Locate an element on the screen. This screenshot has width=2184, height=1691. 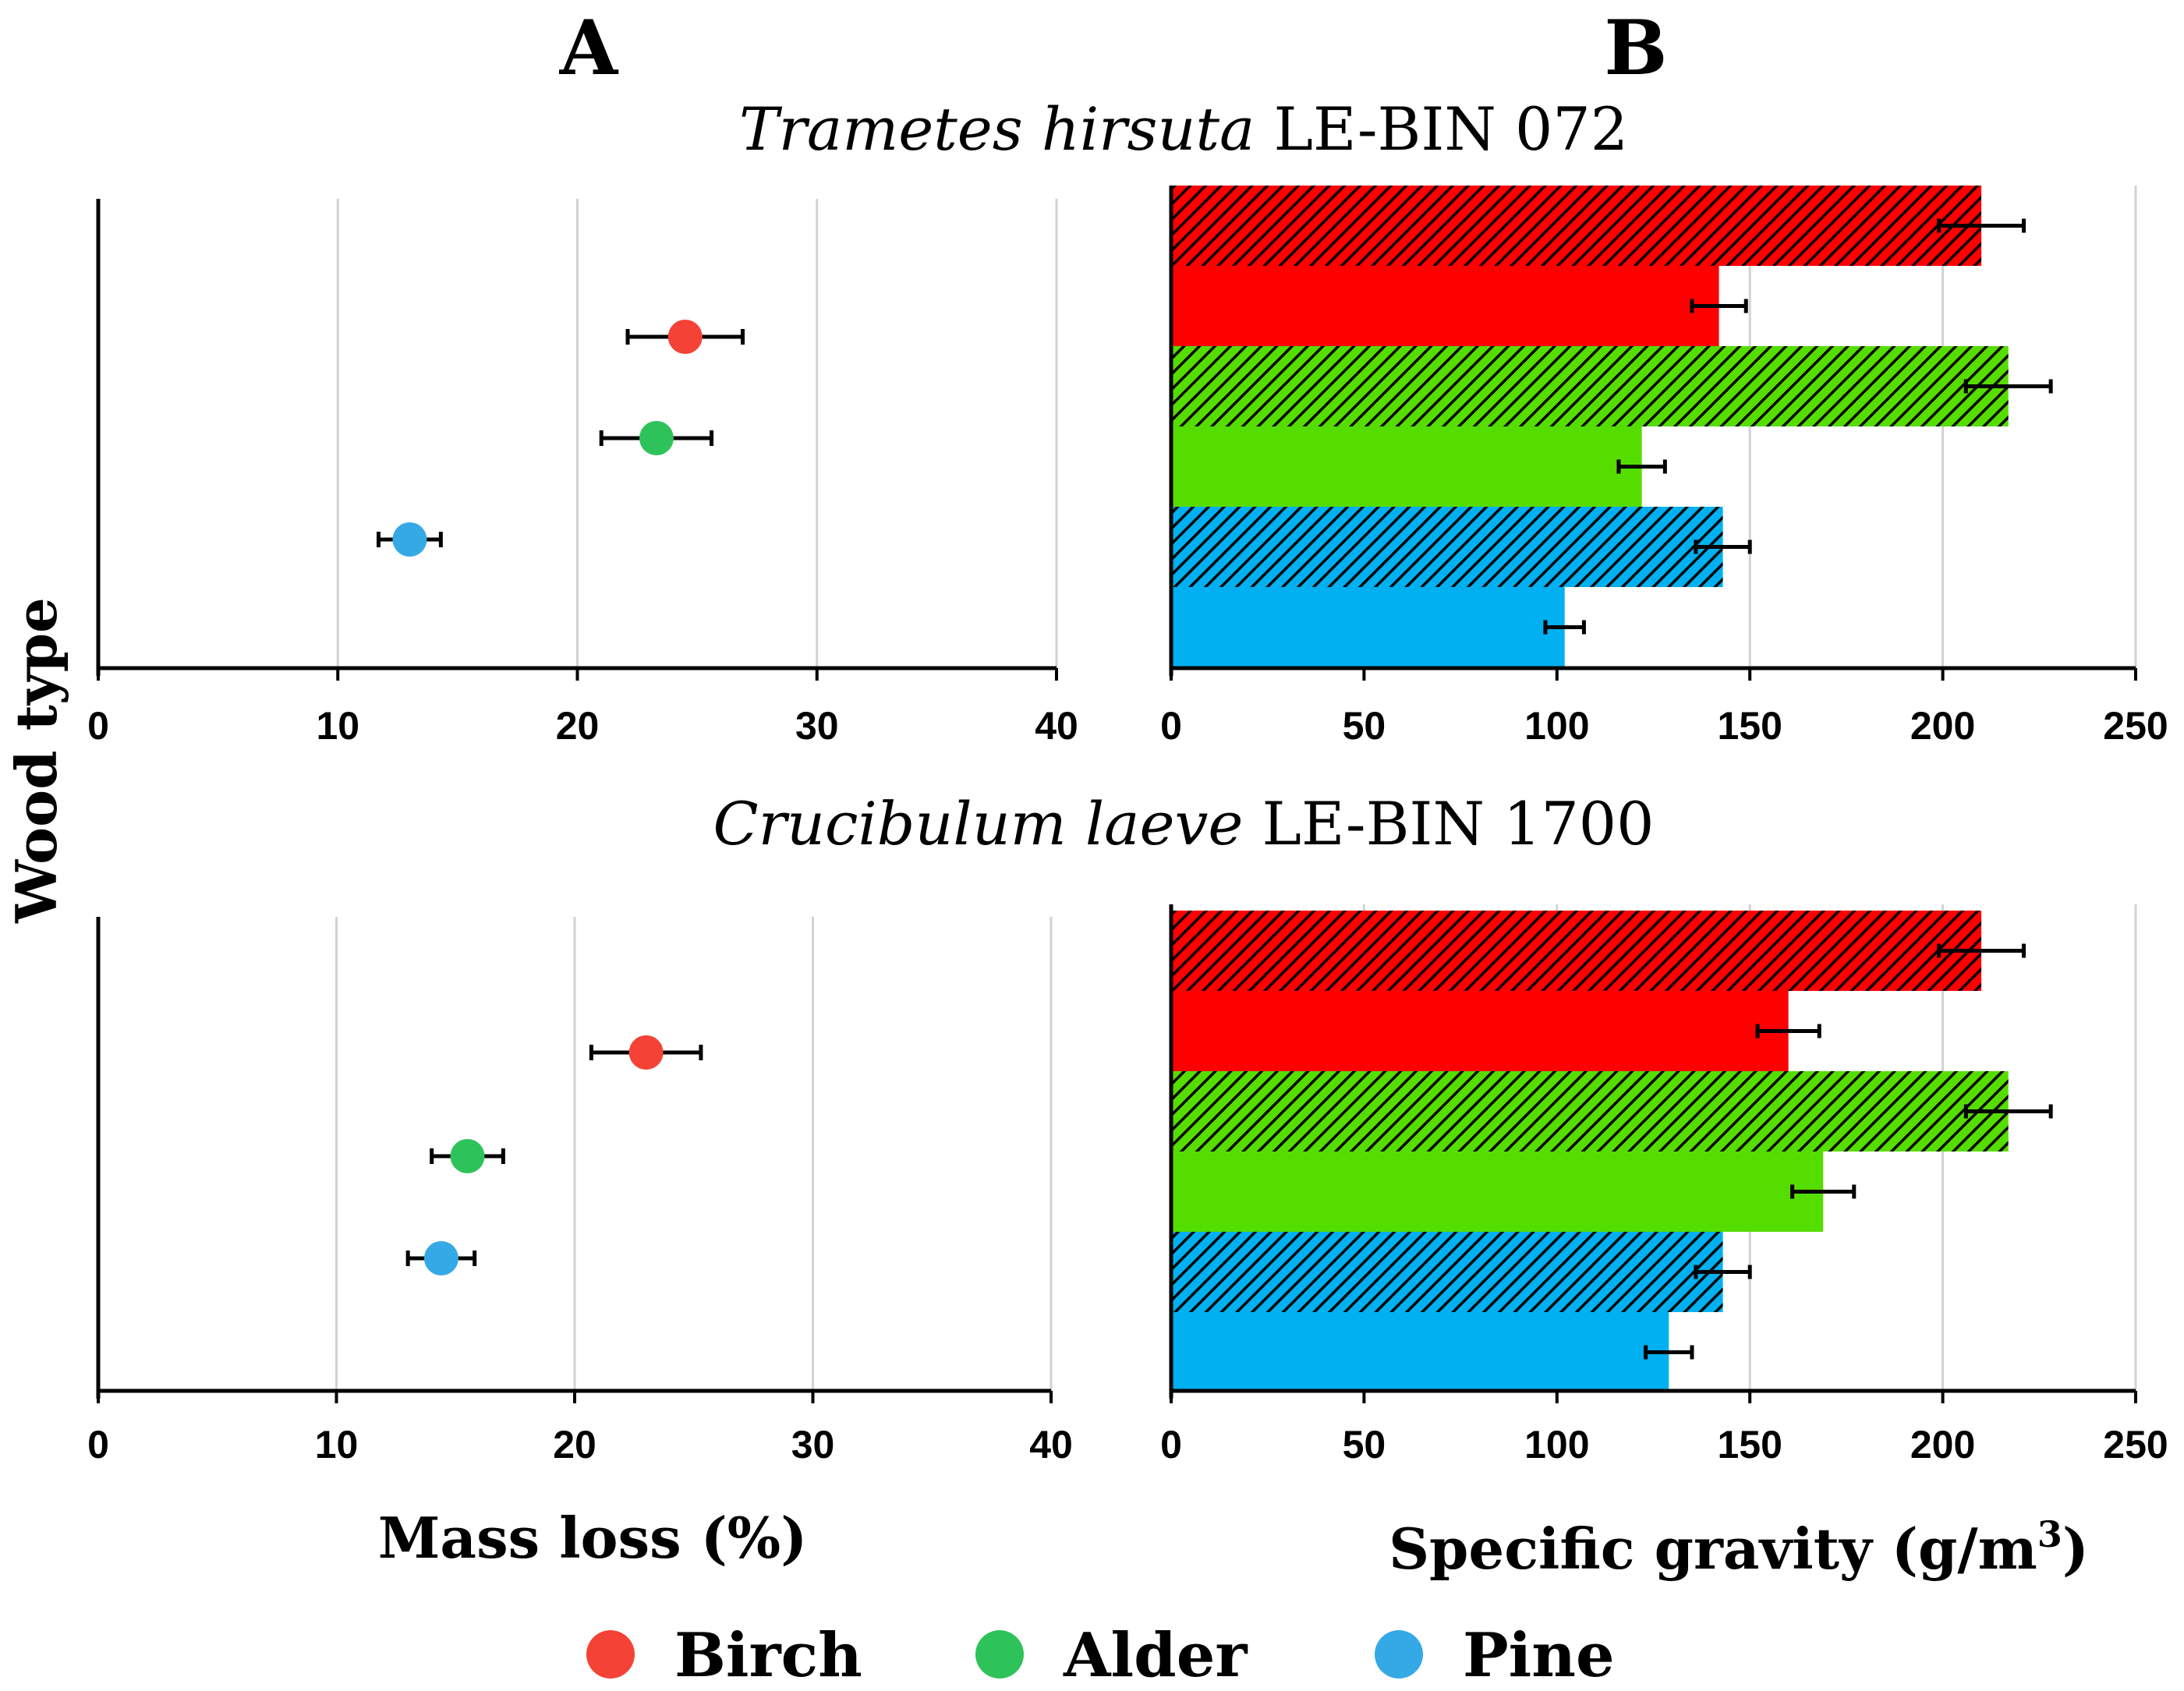
bar-b-bottom-birch-hatched is located at coordinates (1577, 951).